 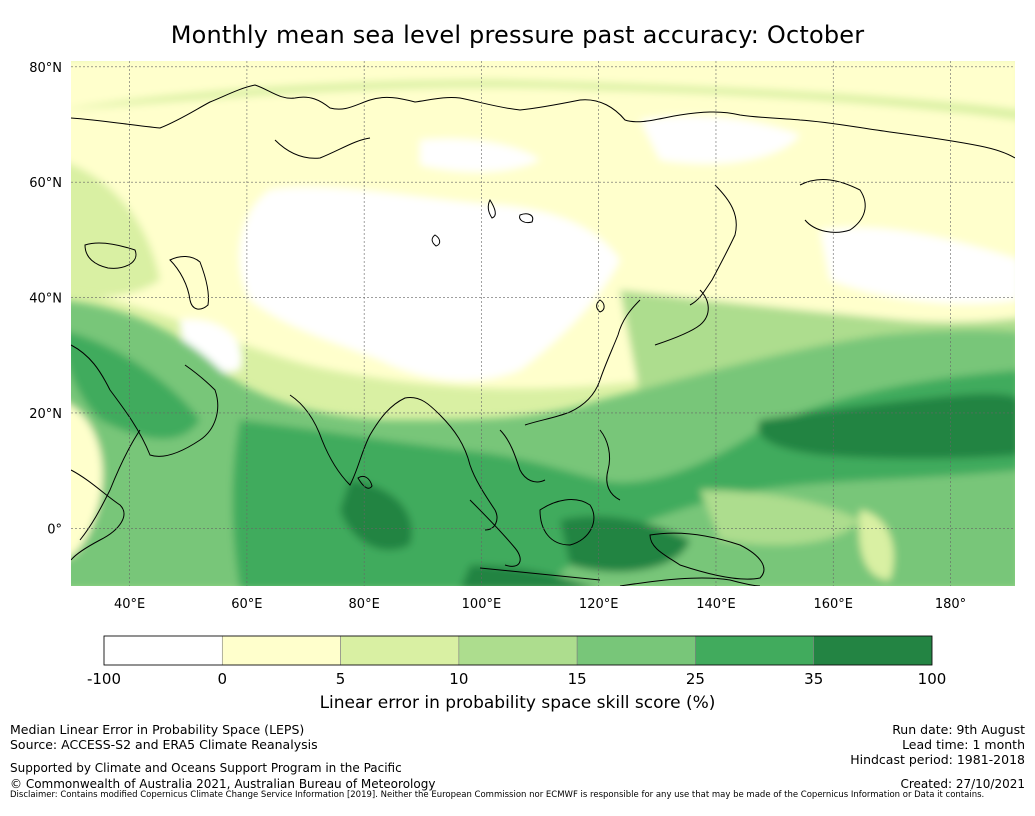 What do you see at coordinates (482, 604) in the screenshot?
I see `longitude-label: 100°E` at bounding box center [482, 604].